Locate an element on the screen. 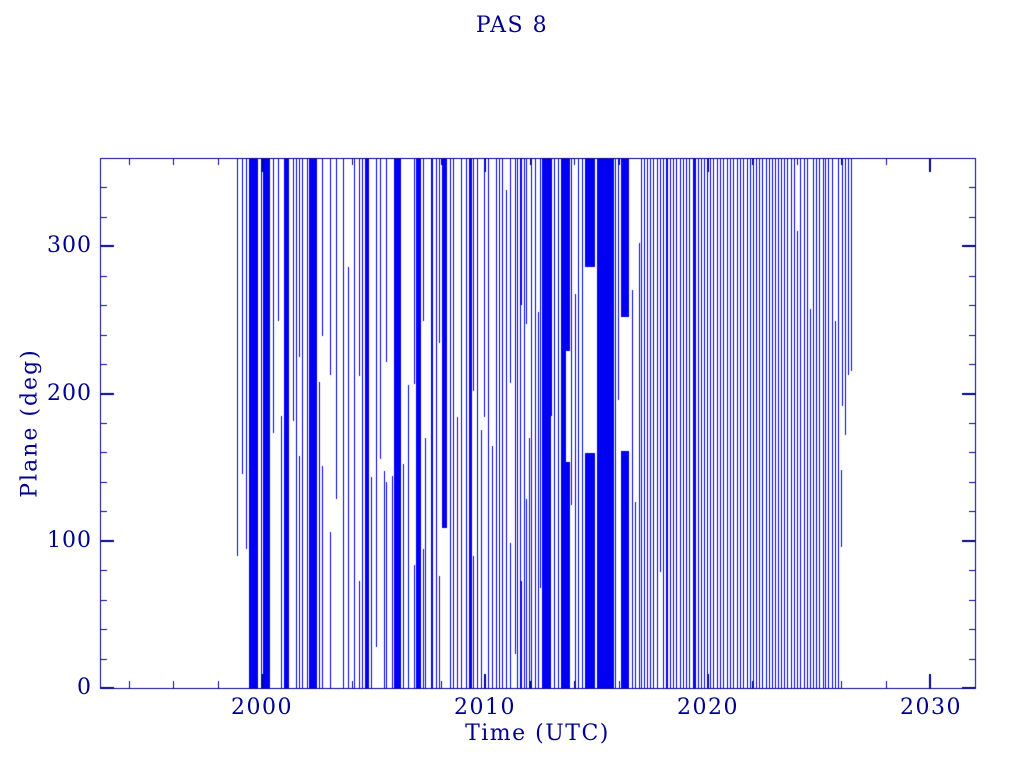 This screenshot has height=768, width=1024. x-tick-label-2000: 2000 is located at coordinates (262, 707).